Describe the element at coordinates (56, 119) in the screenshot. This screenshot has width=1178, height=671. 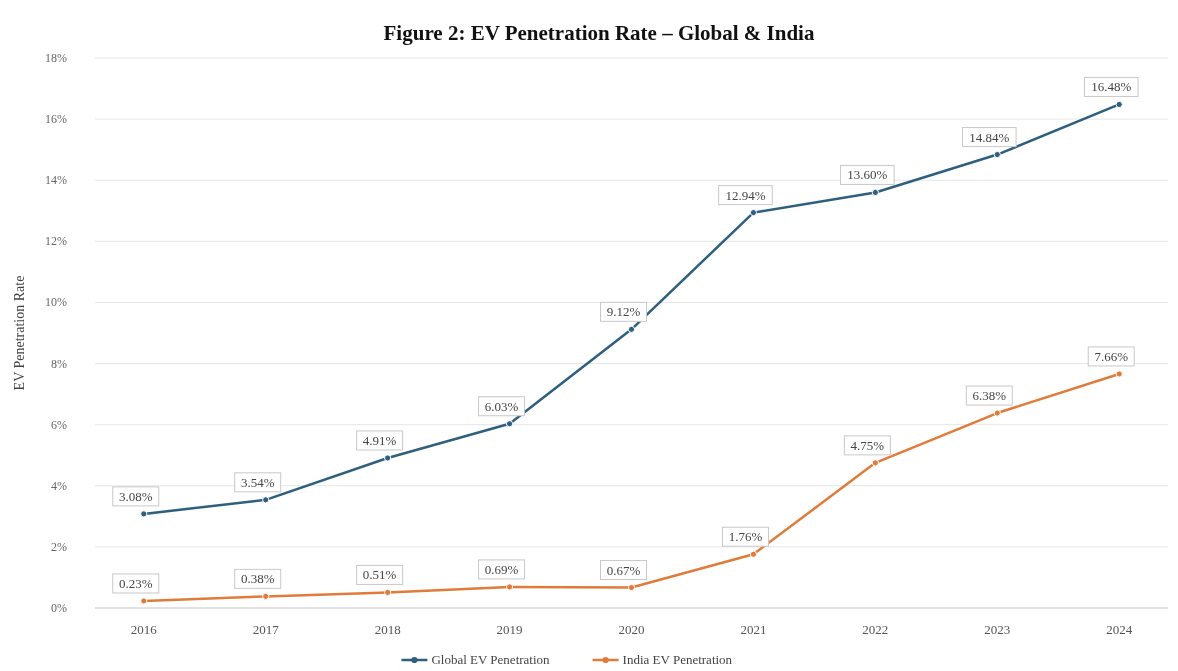
I see `y-tick-label: 16%` at that location.